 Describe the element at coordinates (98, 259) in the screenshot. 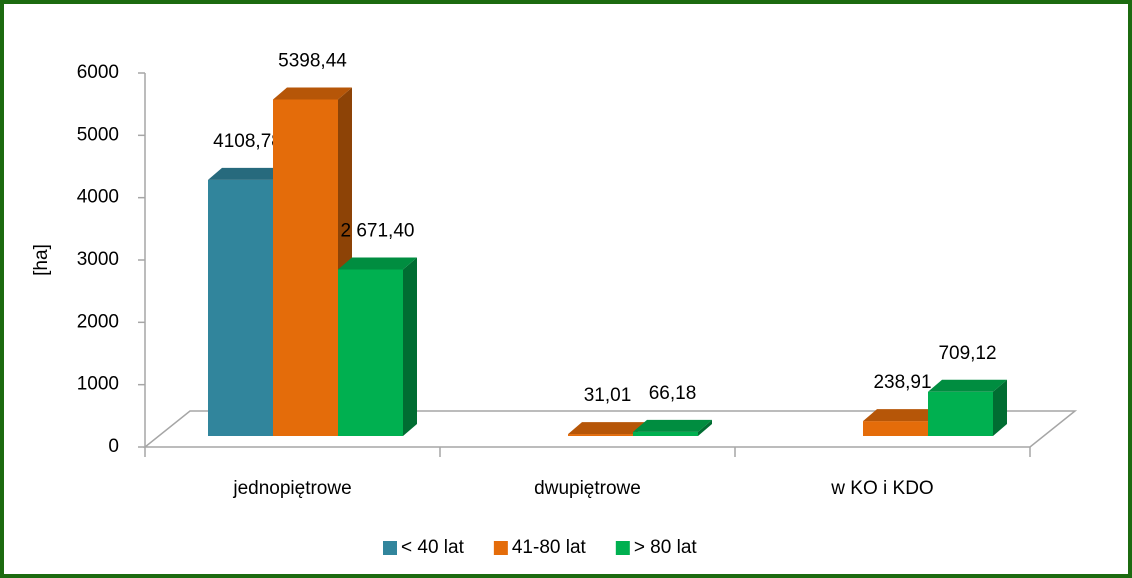

I see `y-tick-label: 3000` at that location.